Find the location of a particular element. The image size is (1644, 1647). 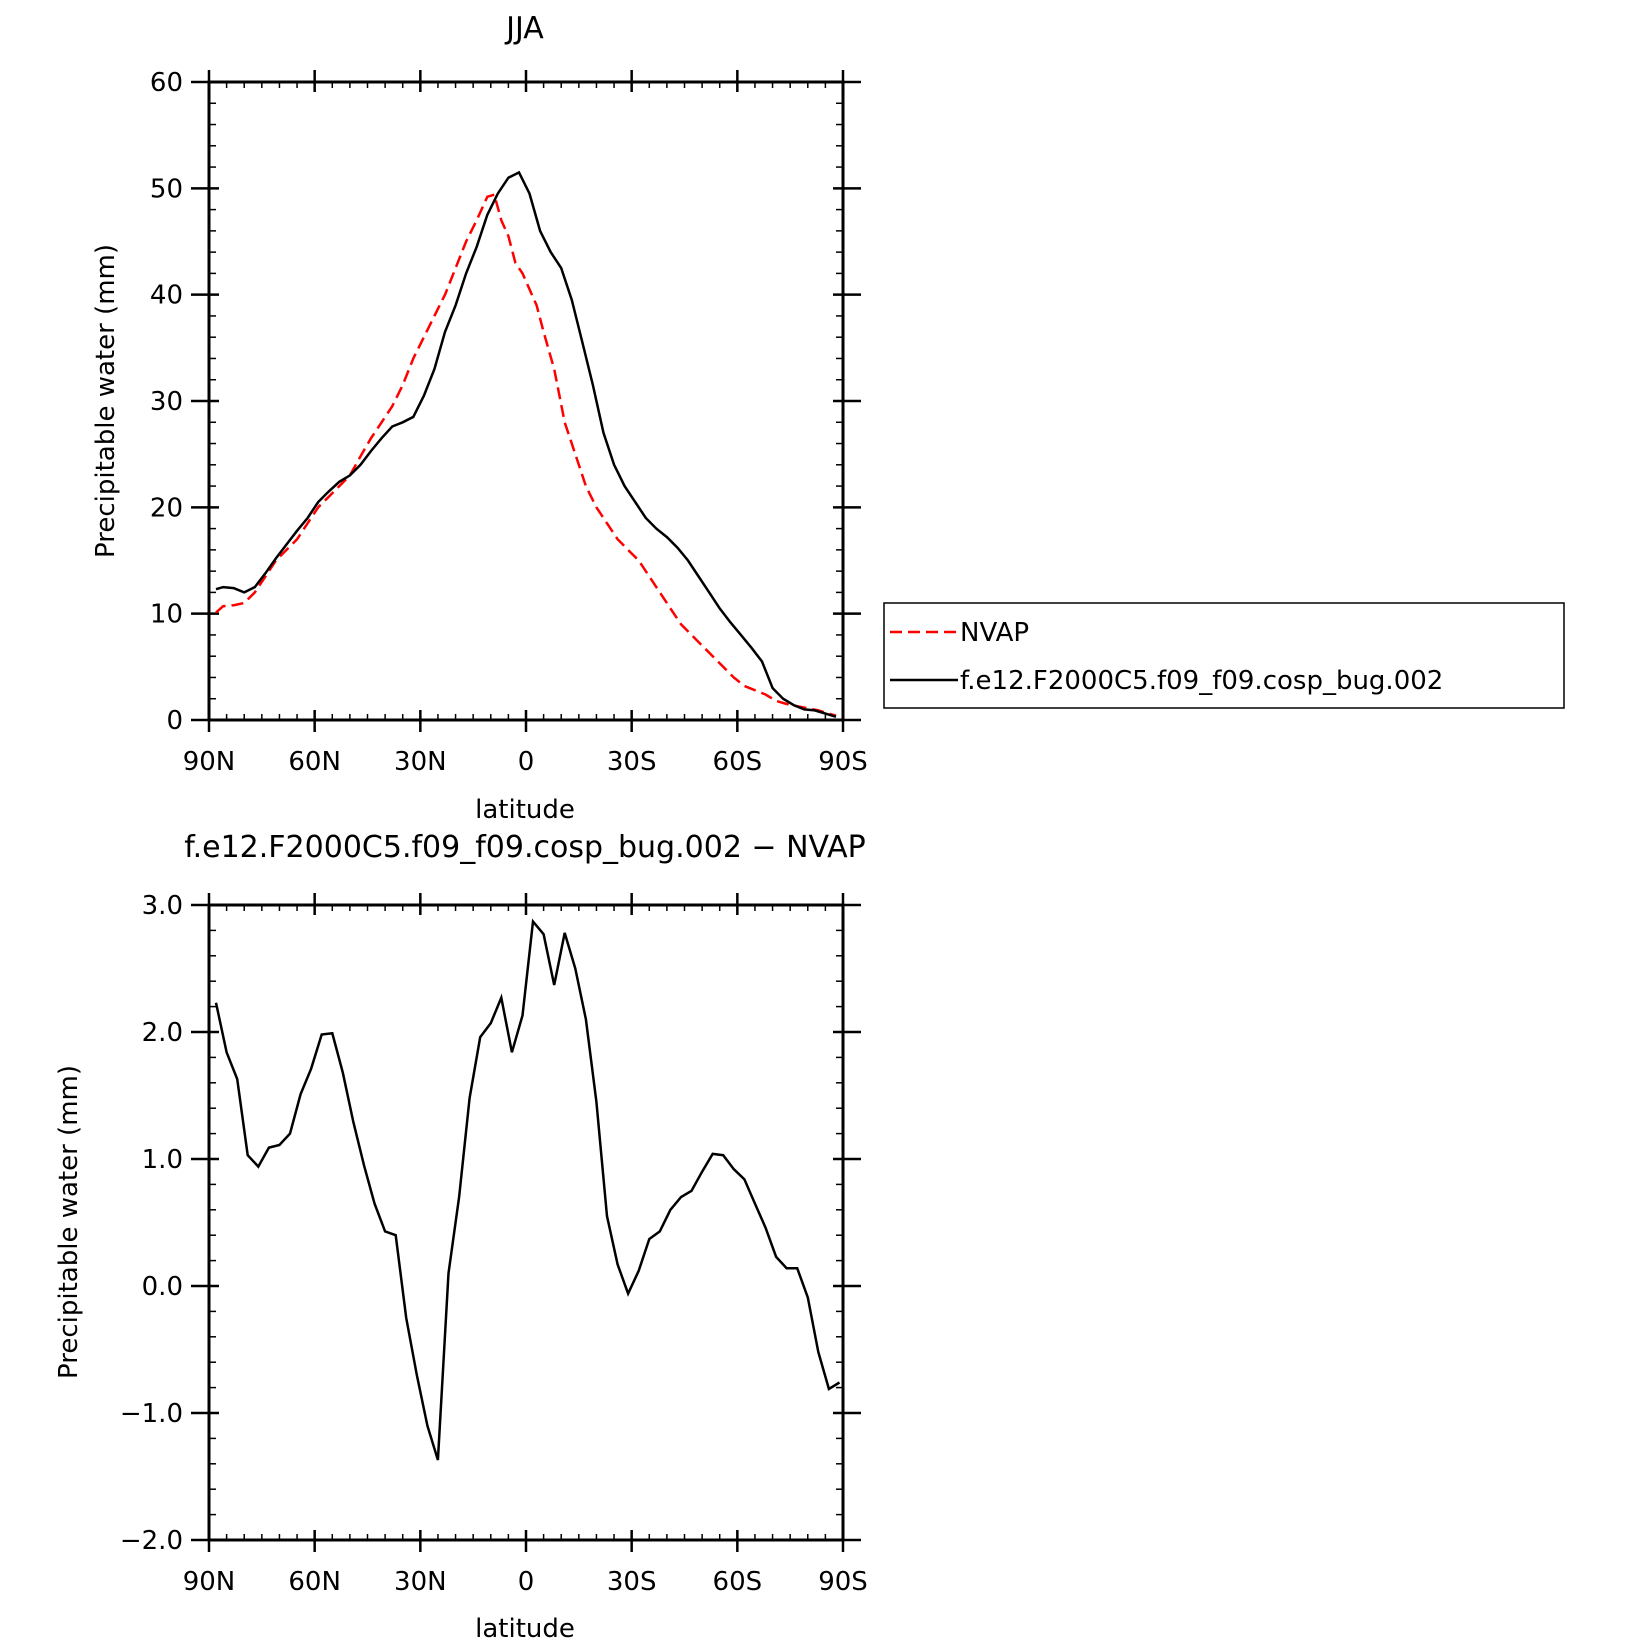

top-x-axis-label: latitude is located at coordinates (525, 810).